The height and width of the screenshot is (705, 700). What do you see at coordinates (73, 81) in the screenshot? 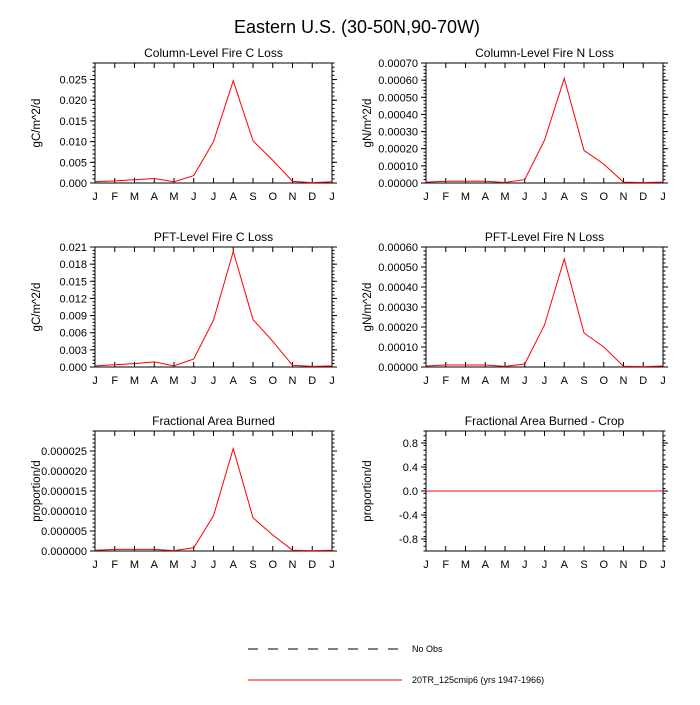
I see `y-tick-label: 0.025` at bounding box center [73, 81].